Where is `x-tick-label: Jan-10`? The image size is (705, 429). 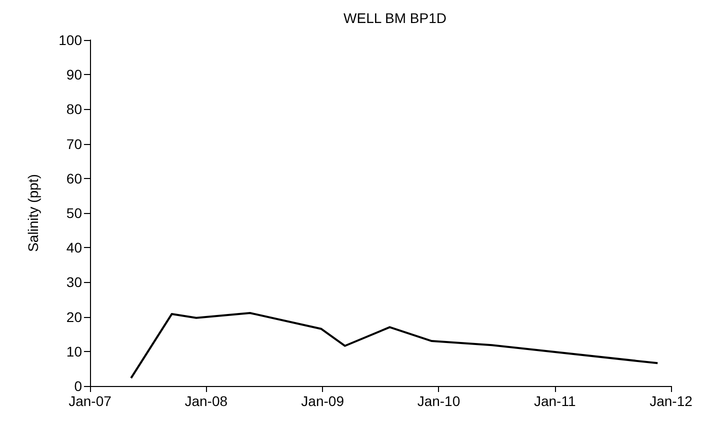
x-tick-label: Jan-10 is located at coordinates (438, 401).